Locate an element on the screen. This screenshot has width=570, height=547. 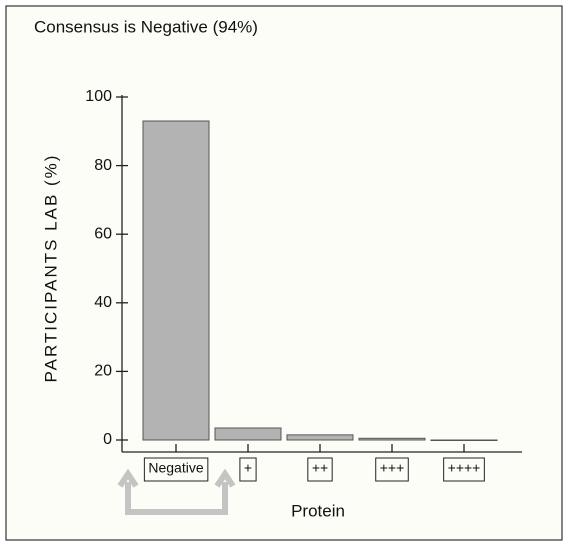
x-tick-label: ++ is located at coordinates (320, 468).